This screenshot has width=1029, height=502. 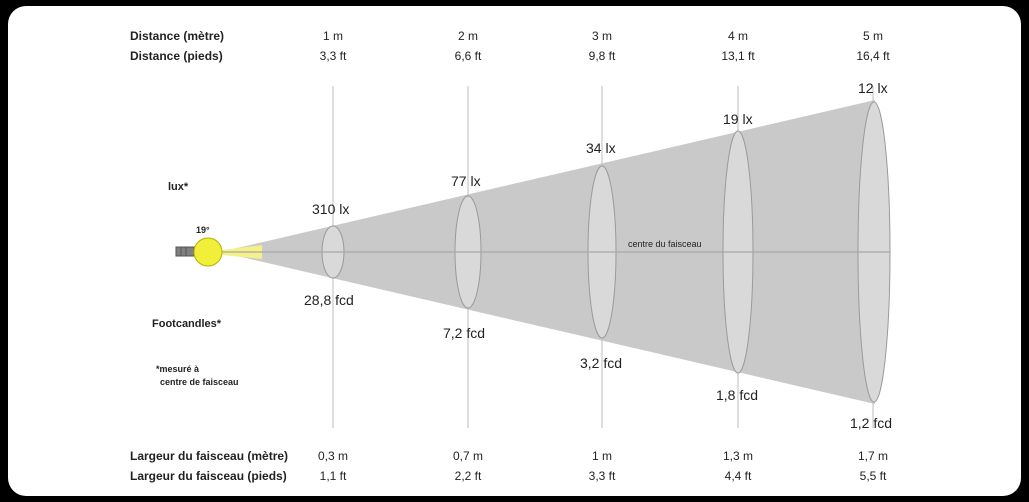 I want to click on beam-center-label: centre du faisceau, so click(x=665, y=244).